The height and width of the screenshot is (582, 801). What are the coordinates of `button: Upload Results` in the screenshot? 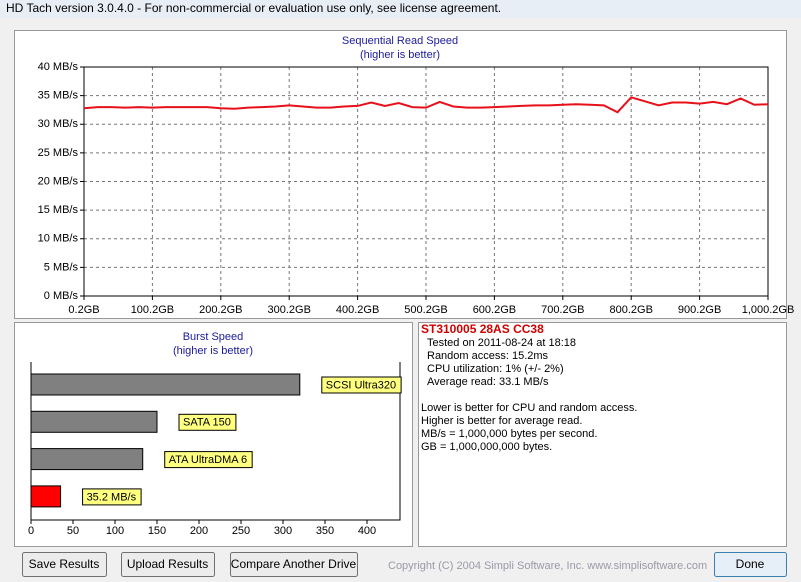 It's located at (168, 564).